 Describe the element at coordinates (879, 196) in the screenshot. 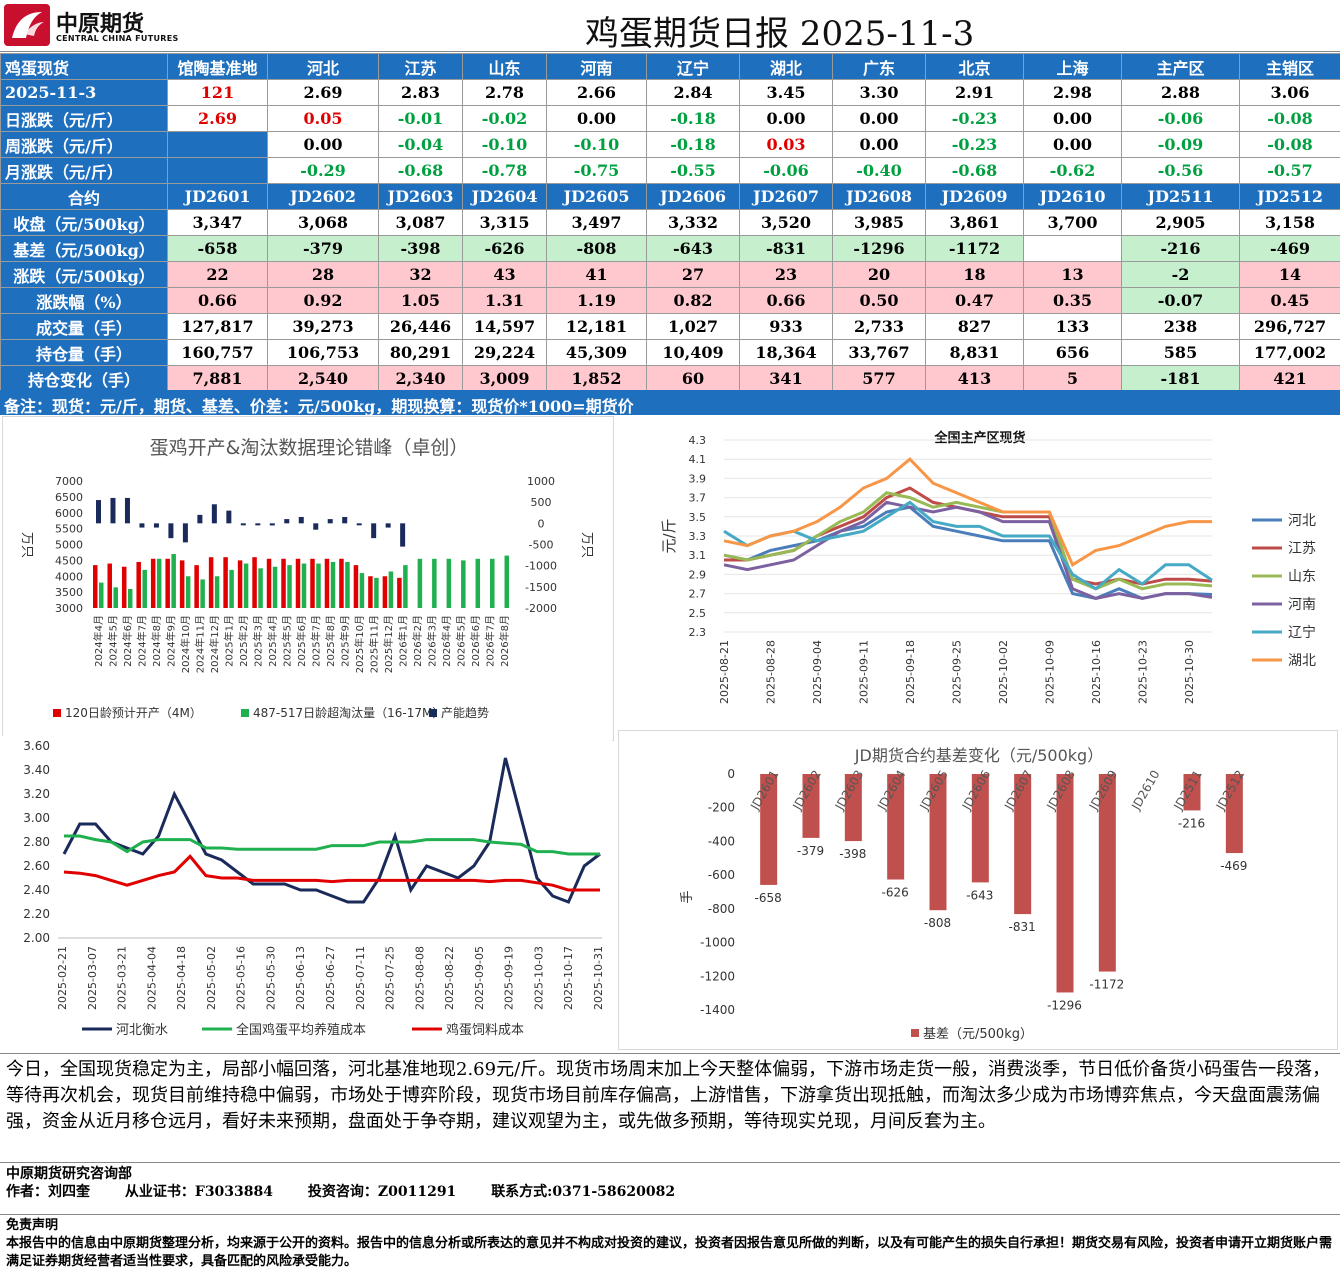

I see `column-header: JD2608` at that location.